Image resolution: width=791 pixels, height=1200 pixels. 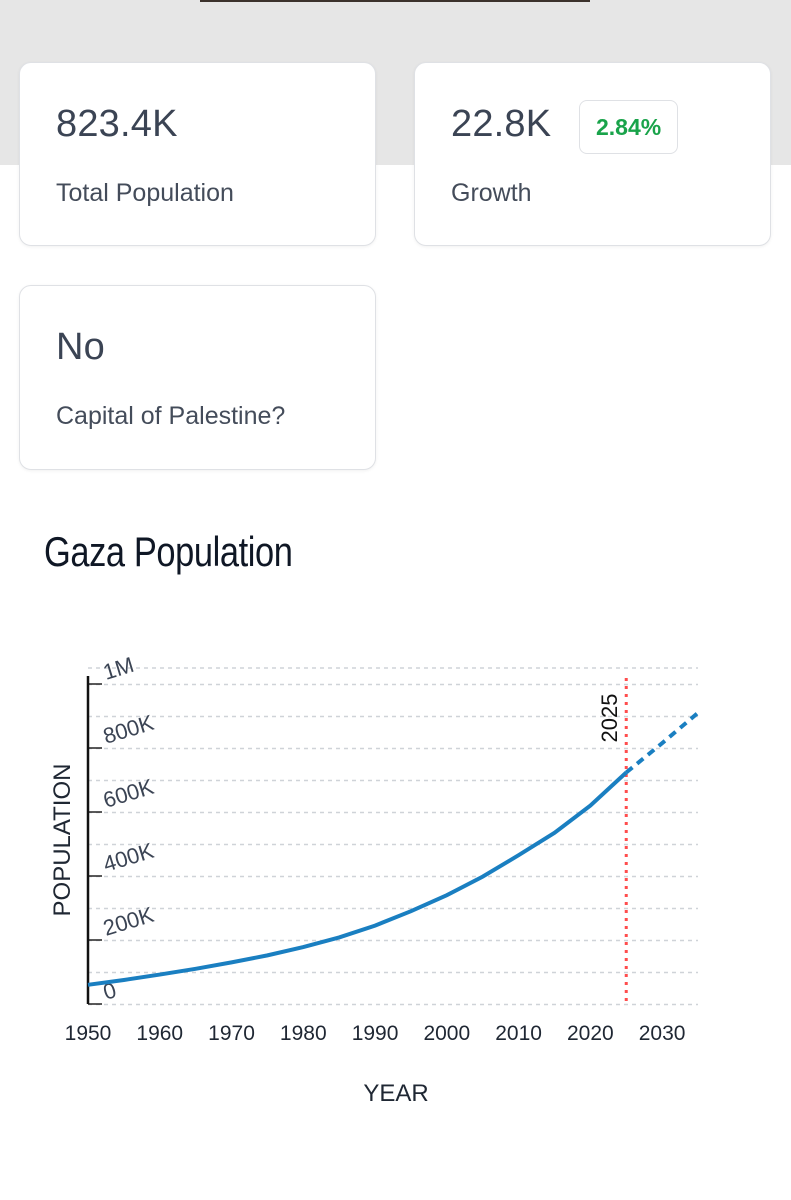 I want to click on x-tick-label: 1980, so click(x=303, y=1033).